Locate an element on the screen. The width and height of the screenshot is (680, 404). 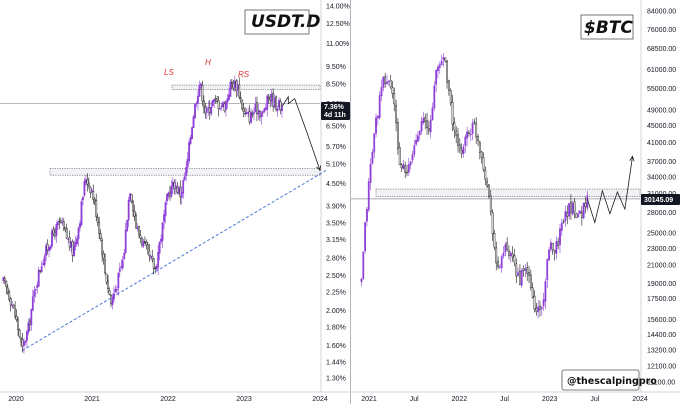
btc-y-tick: 55000.00 is located at coordinates (661, 89).